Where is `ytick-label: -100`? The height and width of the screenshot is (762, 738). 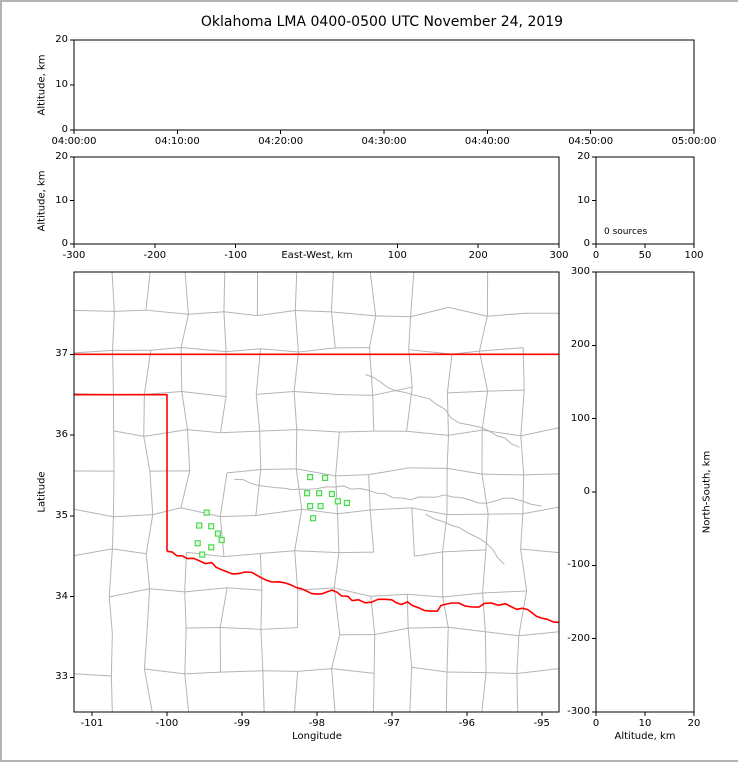
ytick-label: -100 is located at coordinates (568, 565).